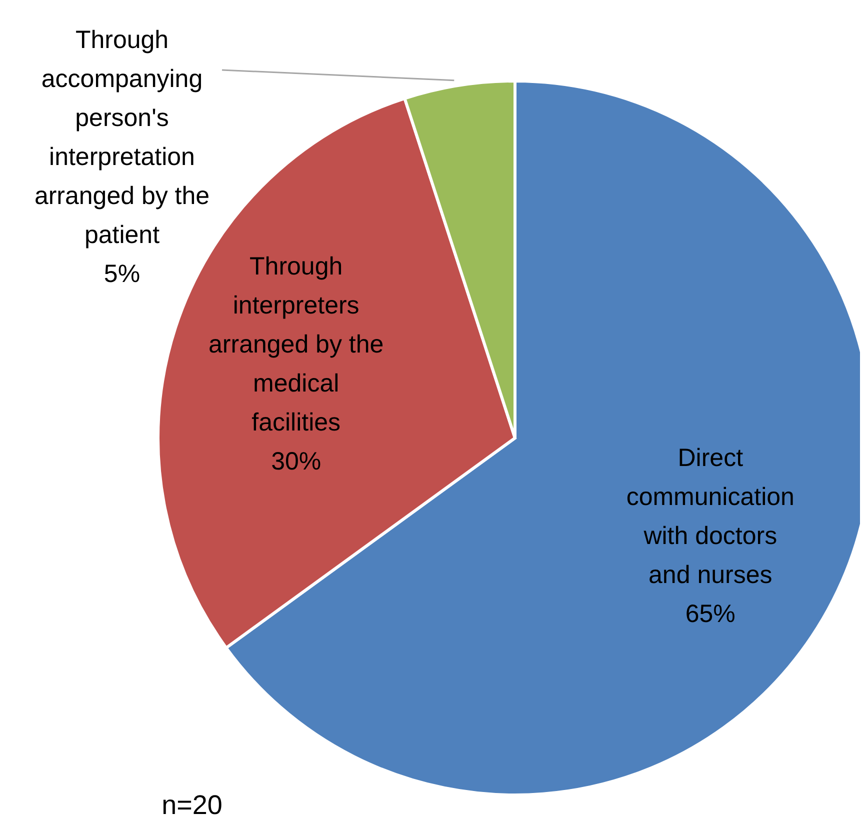 The image size is (868, 829). What do you see at coordinates (296, 462) in the screenshot?
I see `data-label: 30%` at bounding box center [296, 462].